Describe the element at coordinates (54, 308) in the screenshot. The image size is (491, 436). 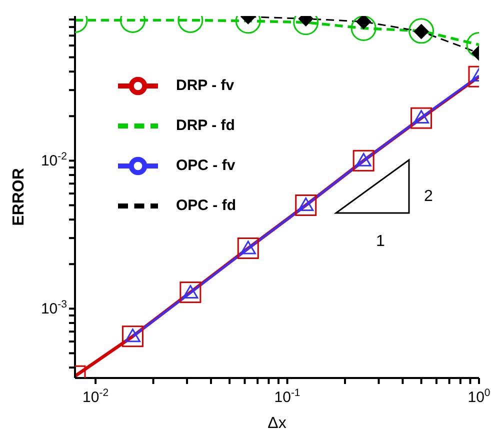
I see `y-tick-label: 10$^{-3}$` at that location.